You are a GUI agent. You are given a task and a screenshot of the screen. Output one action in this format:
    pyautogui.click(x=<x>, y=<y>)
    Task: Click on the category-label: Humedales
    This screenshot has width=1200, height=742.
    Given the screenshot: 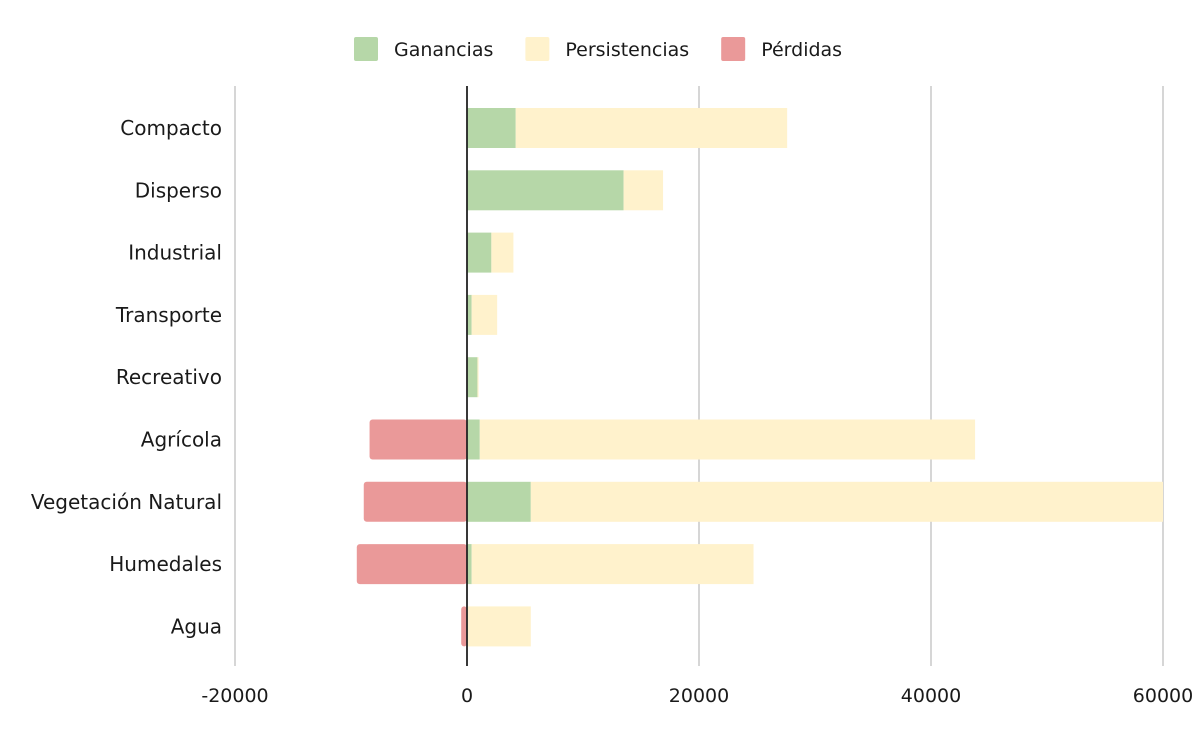 What is the action you would take?
    pyautogui.click(x=165, y=564)
    